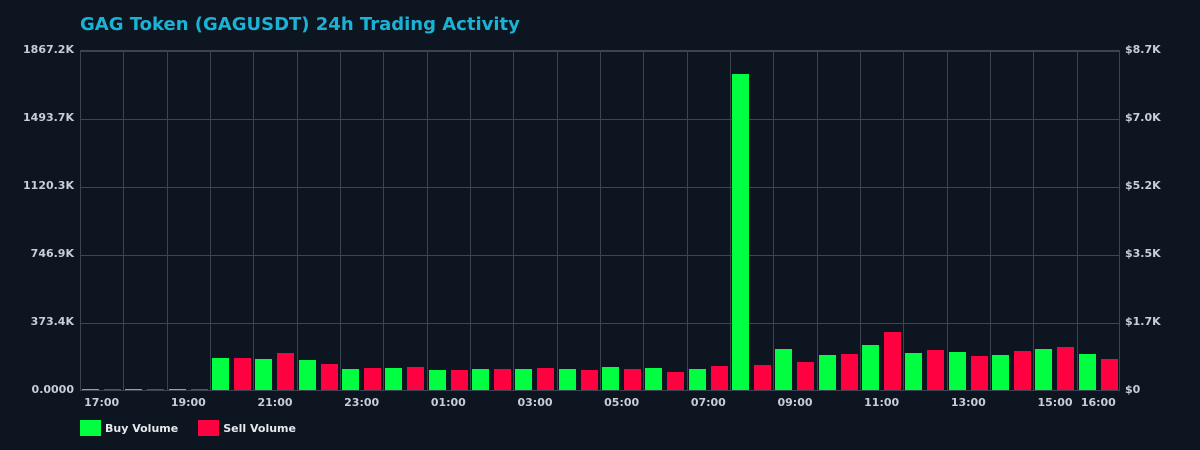  Describe the element at coordinates (48, 117) in the screenshot. I see `y-tick-label-left: 1493.7K` at that location.